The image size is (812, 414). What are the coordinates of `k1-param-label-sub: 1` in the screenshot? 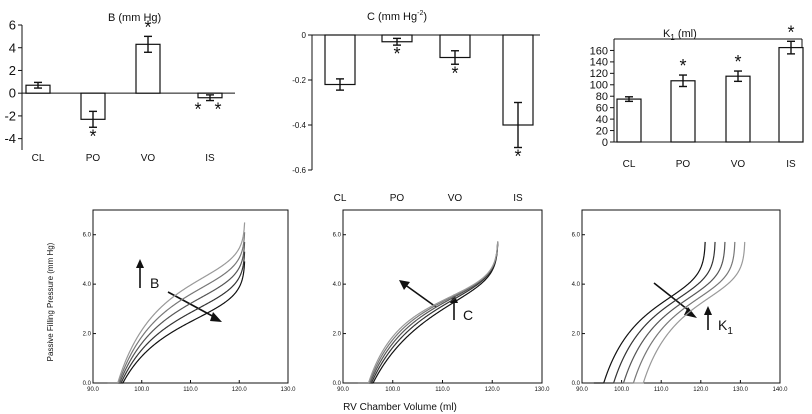 It's located at (730, 331).